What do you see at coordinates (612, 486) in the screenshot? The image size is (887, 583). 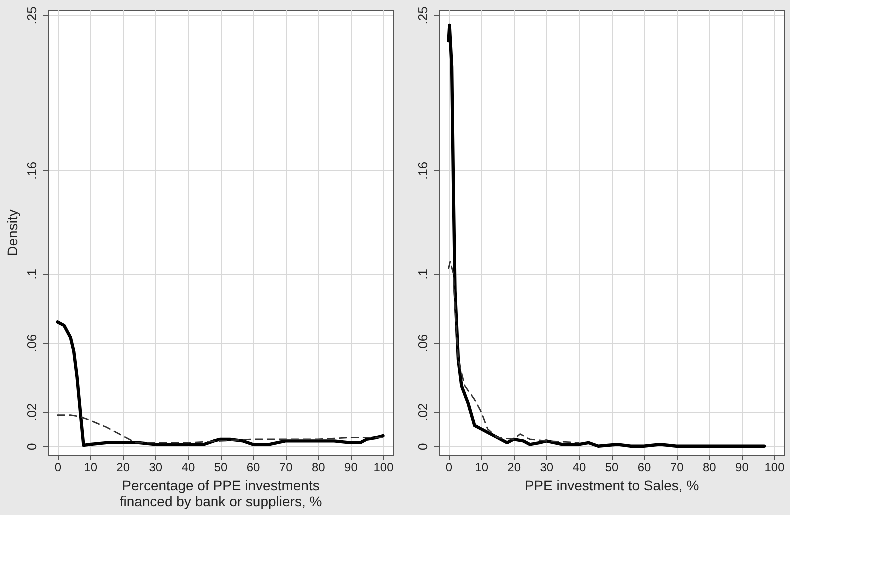 I see `x-axis-title: PPE investment to Sales, %` at bounding box center [612, 486].